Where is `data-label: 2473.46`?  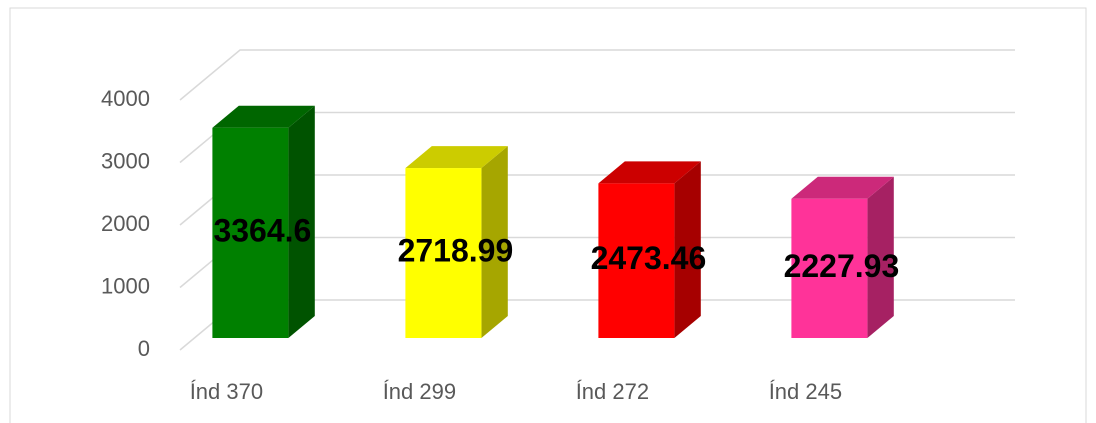
data-label: 2473.46 is located at coordinates (649, 258).